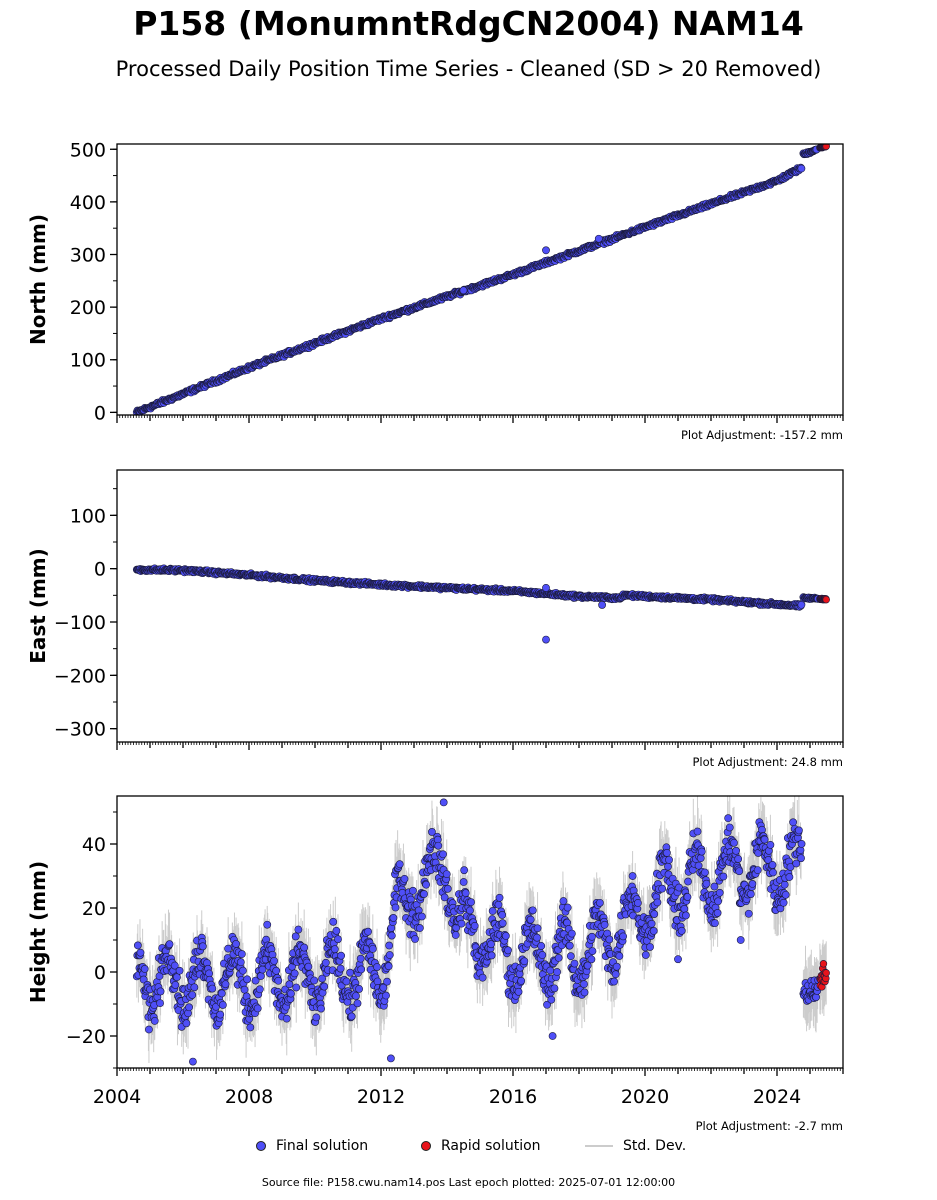 Image resolution: width=937 pixels, height=1200 pixels. I want to click on east-y-tick-label: −100, so click(80, 623).